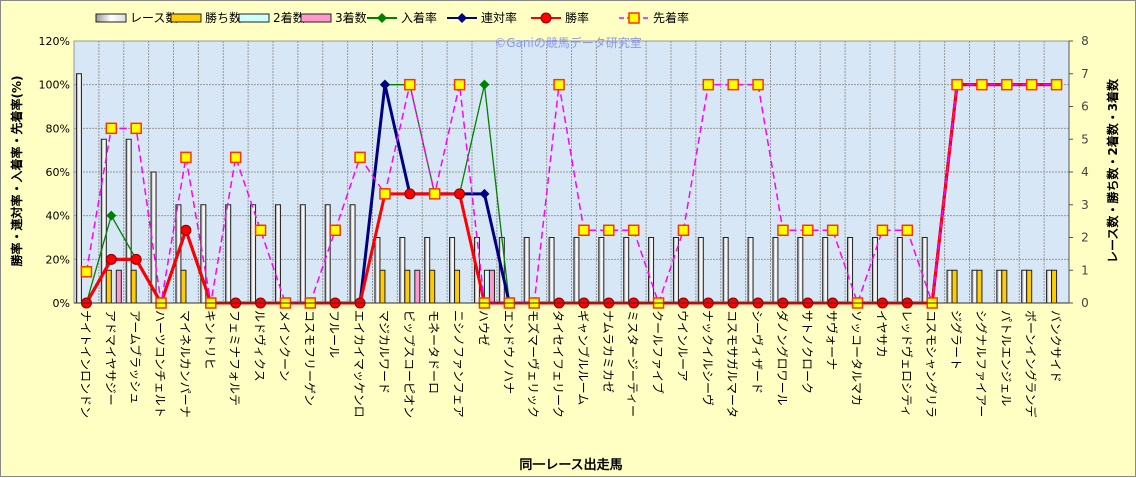 This screenshot has height=478, width=1136. I want to click on y-right-tick-label: 3, so click(1085, 205).